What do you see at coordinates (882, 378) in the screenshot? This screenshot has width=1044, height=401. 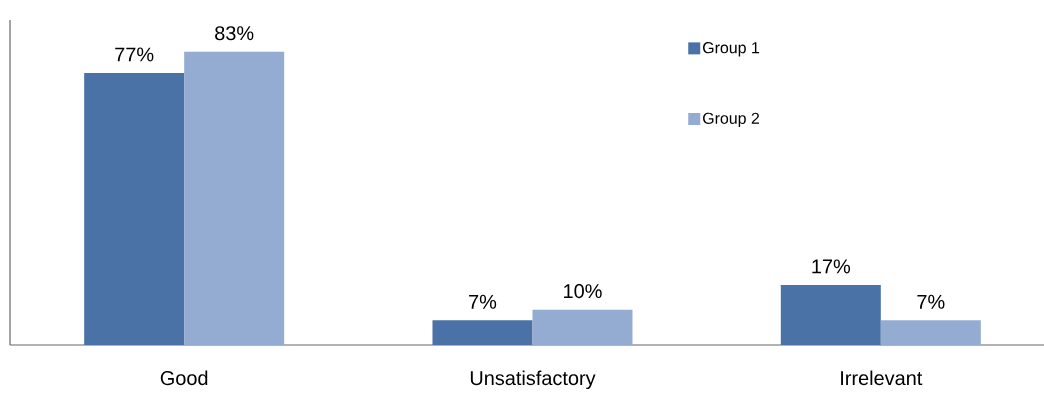 I see `x-tick-label: Irrelevant` at bounding box center [882, 378].